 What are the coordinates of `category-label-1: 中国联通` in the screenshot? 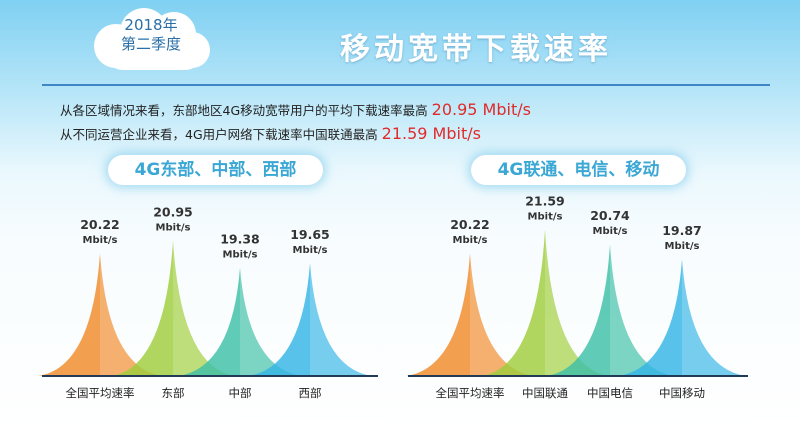 It's located at (545, 393).